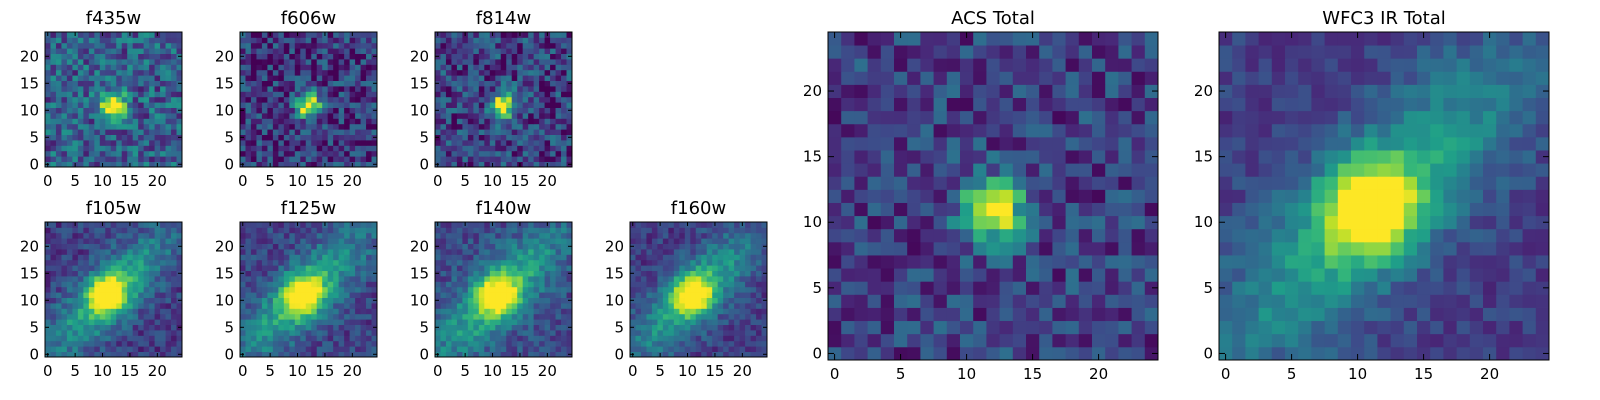 The image size is (1600, 400). I want to click on plot-frame, so click(698, 289).